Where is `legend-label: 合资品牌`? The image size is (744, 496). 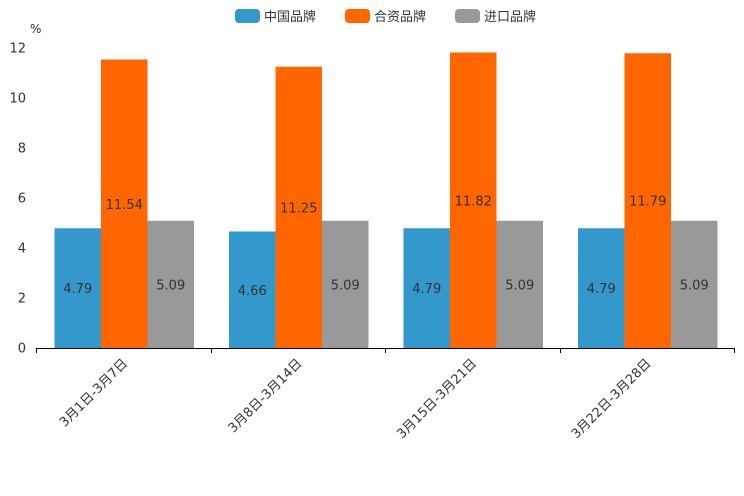 legend-label: 合资品牌 is located at coordinates (400, 17).